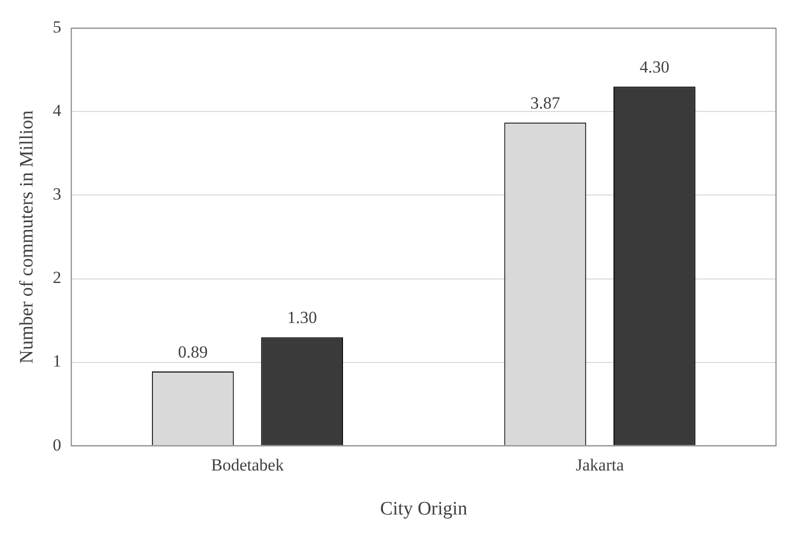 This screenshot has height=537, width=804. What do you see at coordinates (57, 110) in the screenshot?
I see `y-tick-label: 4` at bounding box center [57, 110].